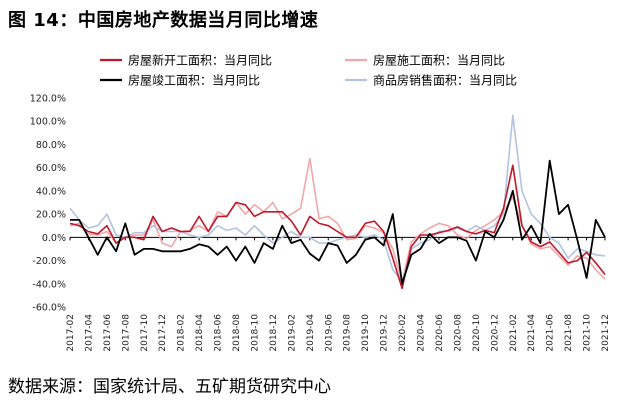 The width and height of the screenshot is (617, 405). I want to click on x-tick-label: 2019-06, so click(329, 333).